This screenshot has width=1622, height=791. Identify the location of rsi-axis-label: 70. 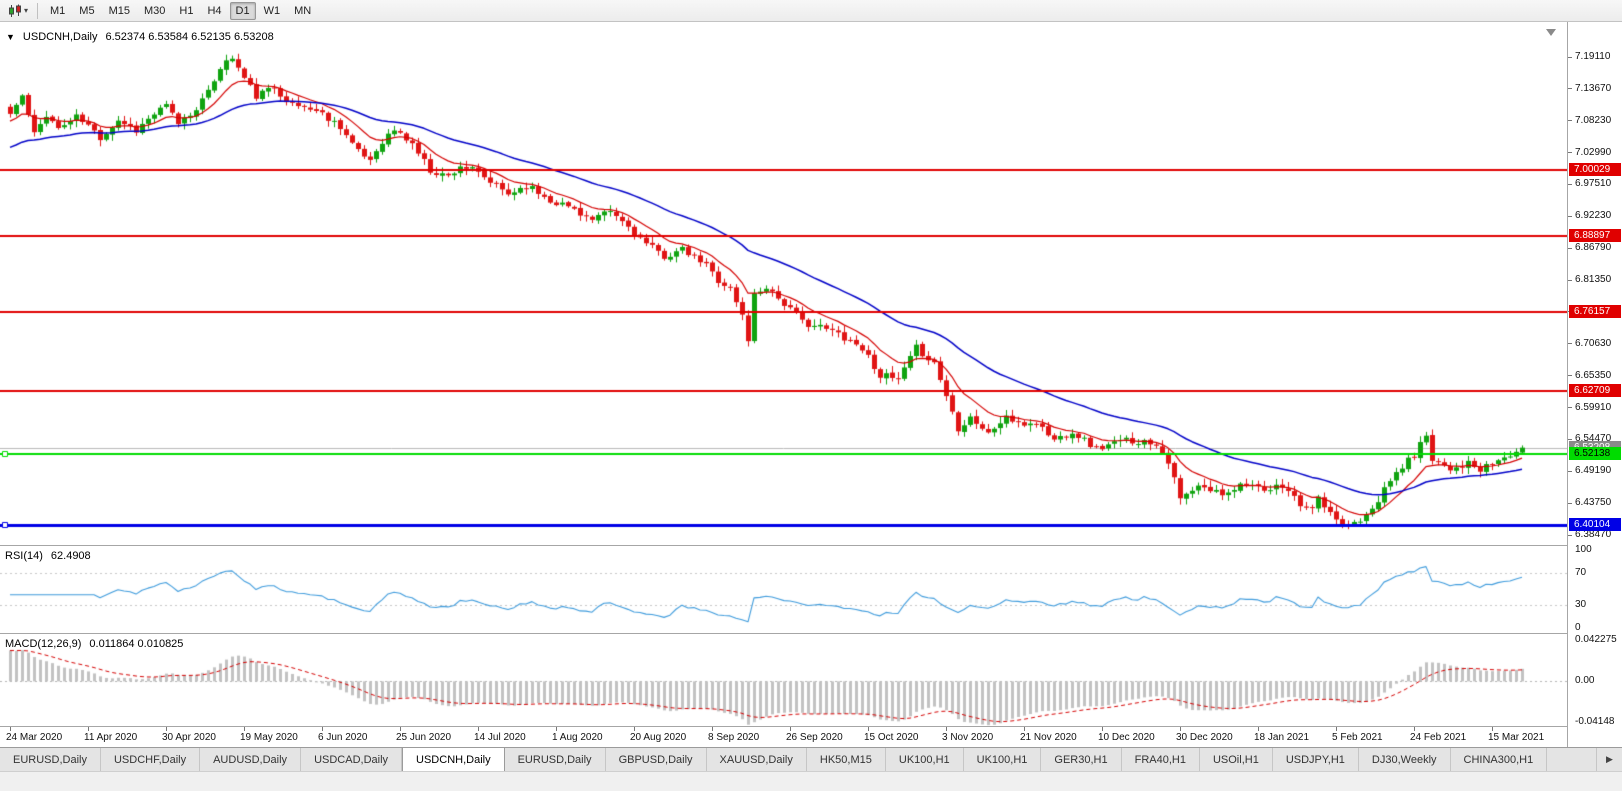
(1581, 573).